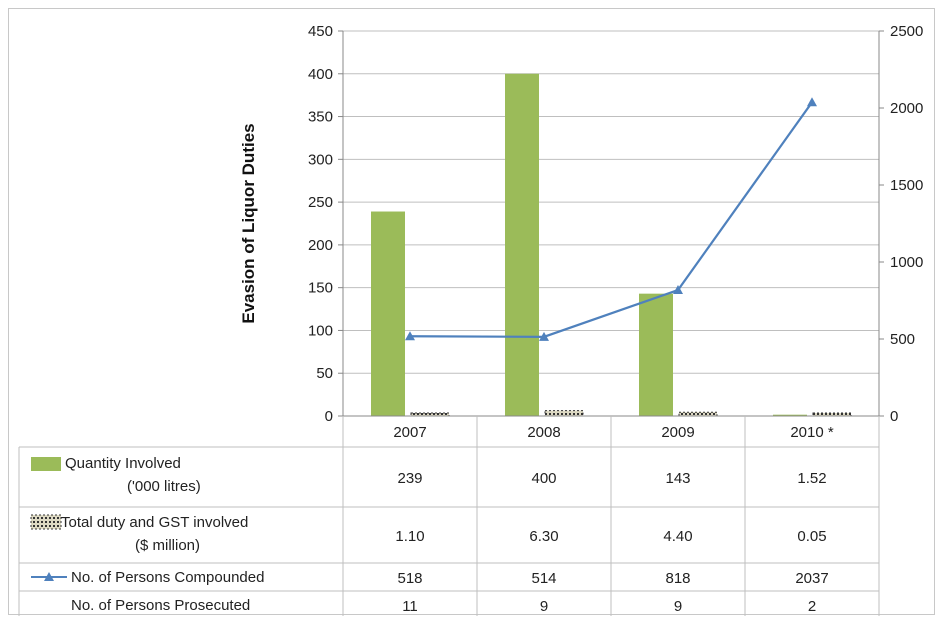  Describe the element at coordinates (160, 605) in the screenshot. I see `row-label-persons-prosecuted: No. of Persons Prosecuted` at that location.